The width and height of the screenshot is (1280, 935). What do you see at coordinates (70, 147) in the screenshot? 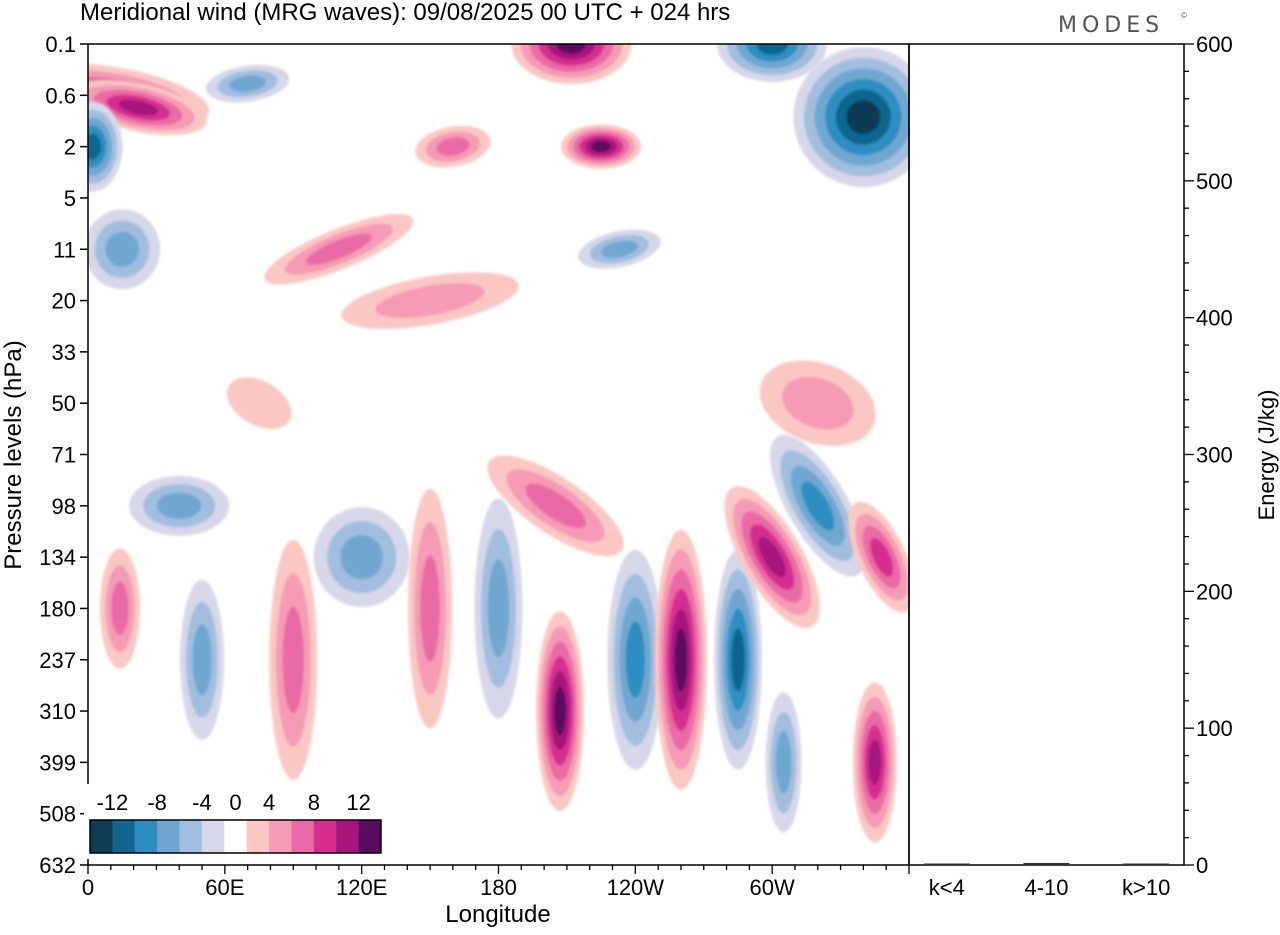
I see `y-tick-label: 2` at bounding box center [70, 147].